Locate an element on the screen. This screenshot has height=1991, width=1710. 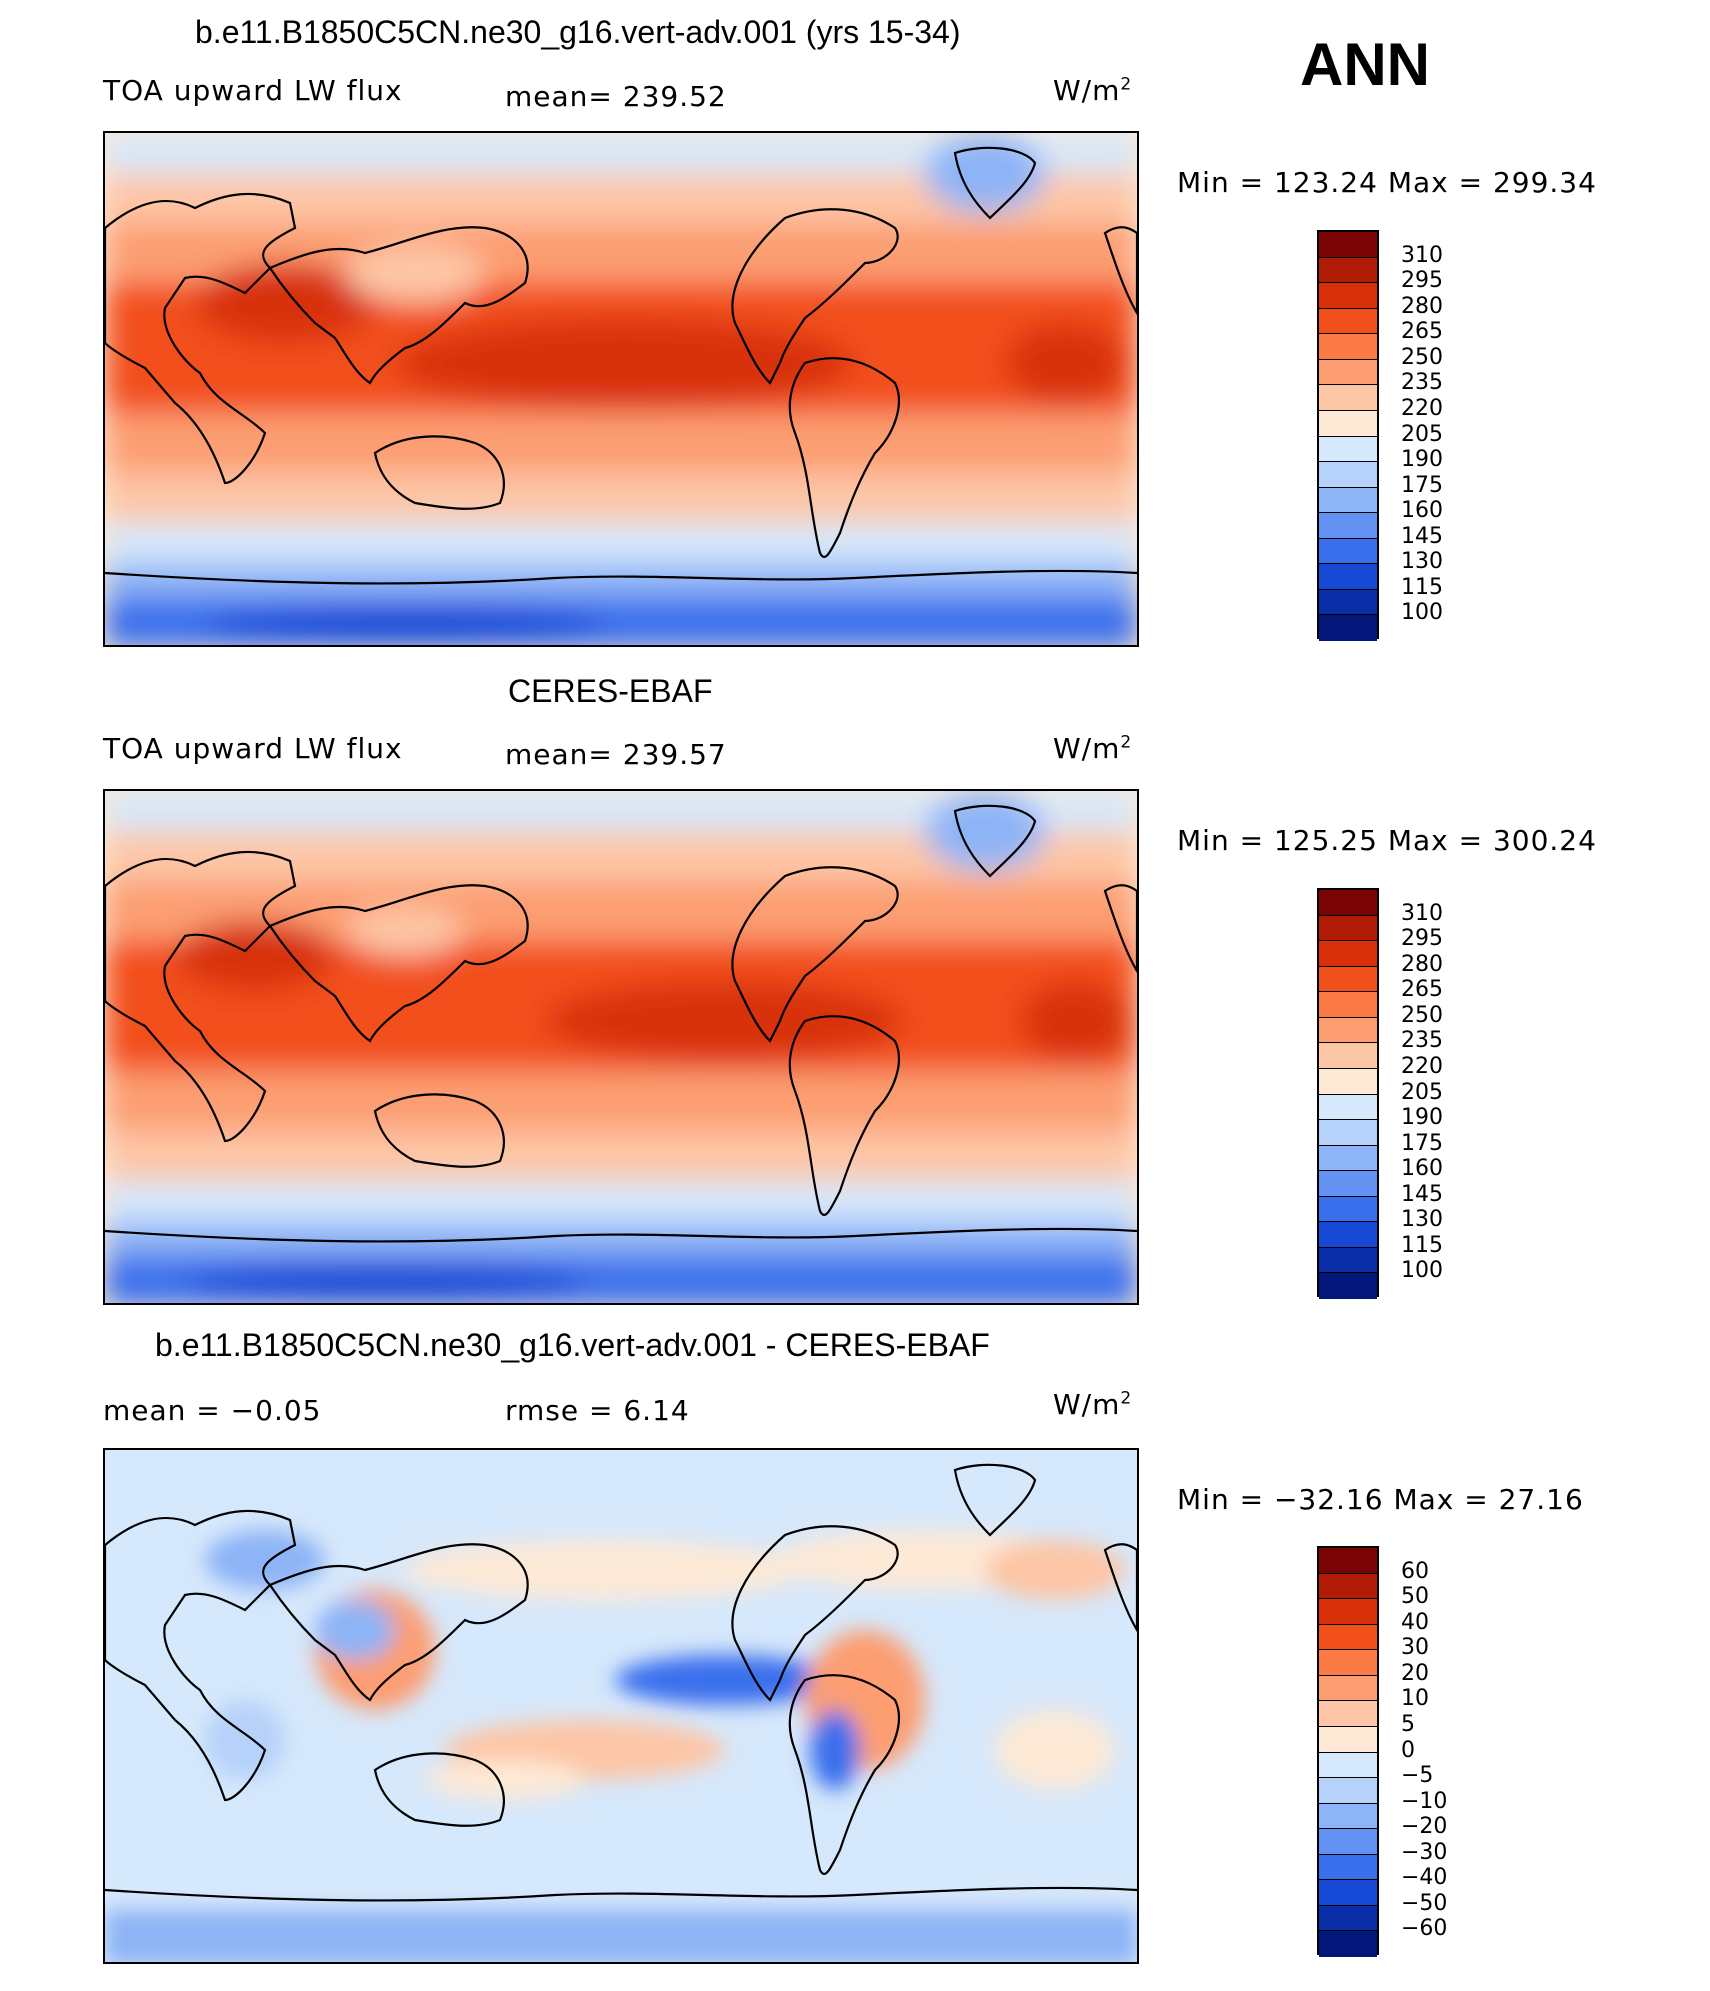
panel1-colorbar is located at coordinates (1348, 435).